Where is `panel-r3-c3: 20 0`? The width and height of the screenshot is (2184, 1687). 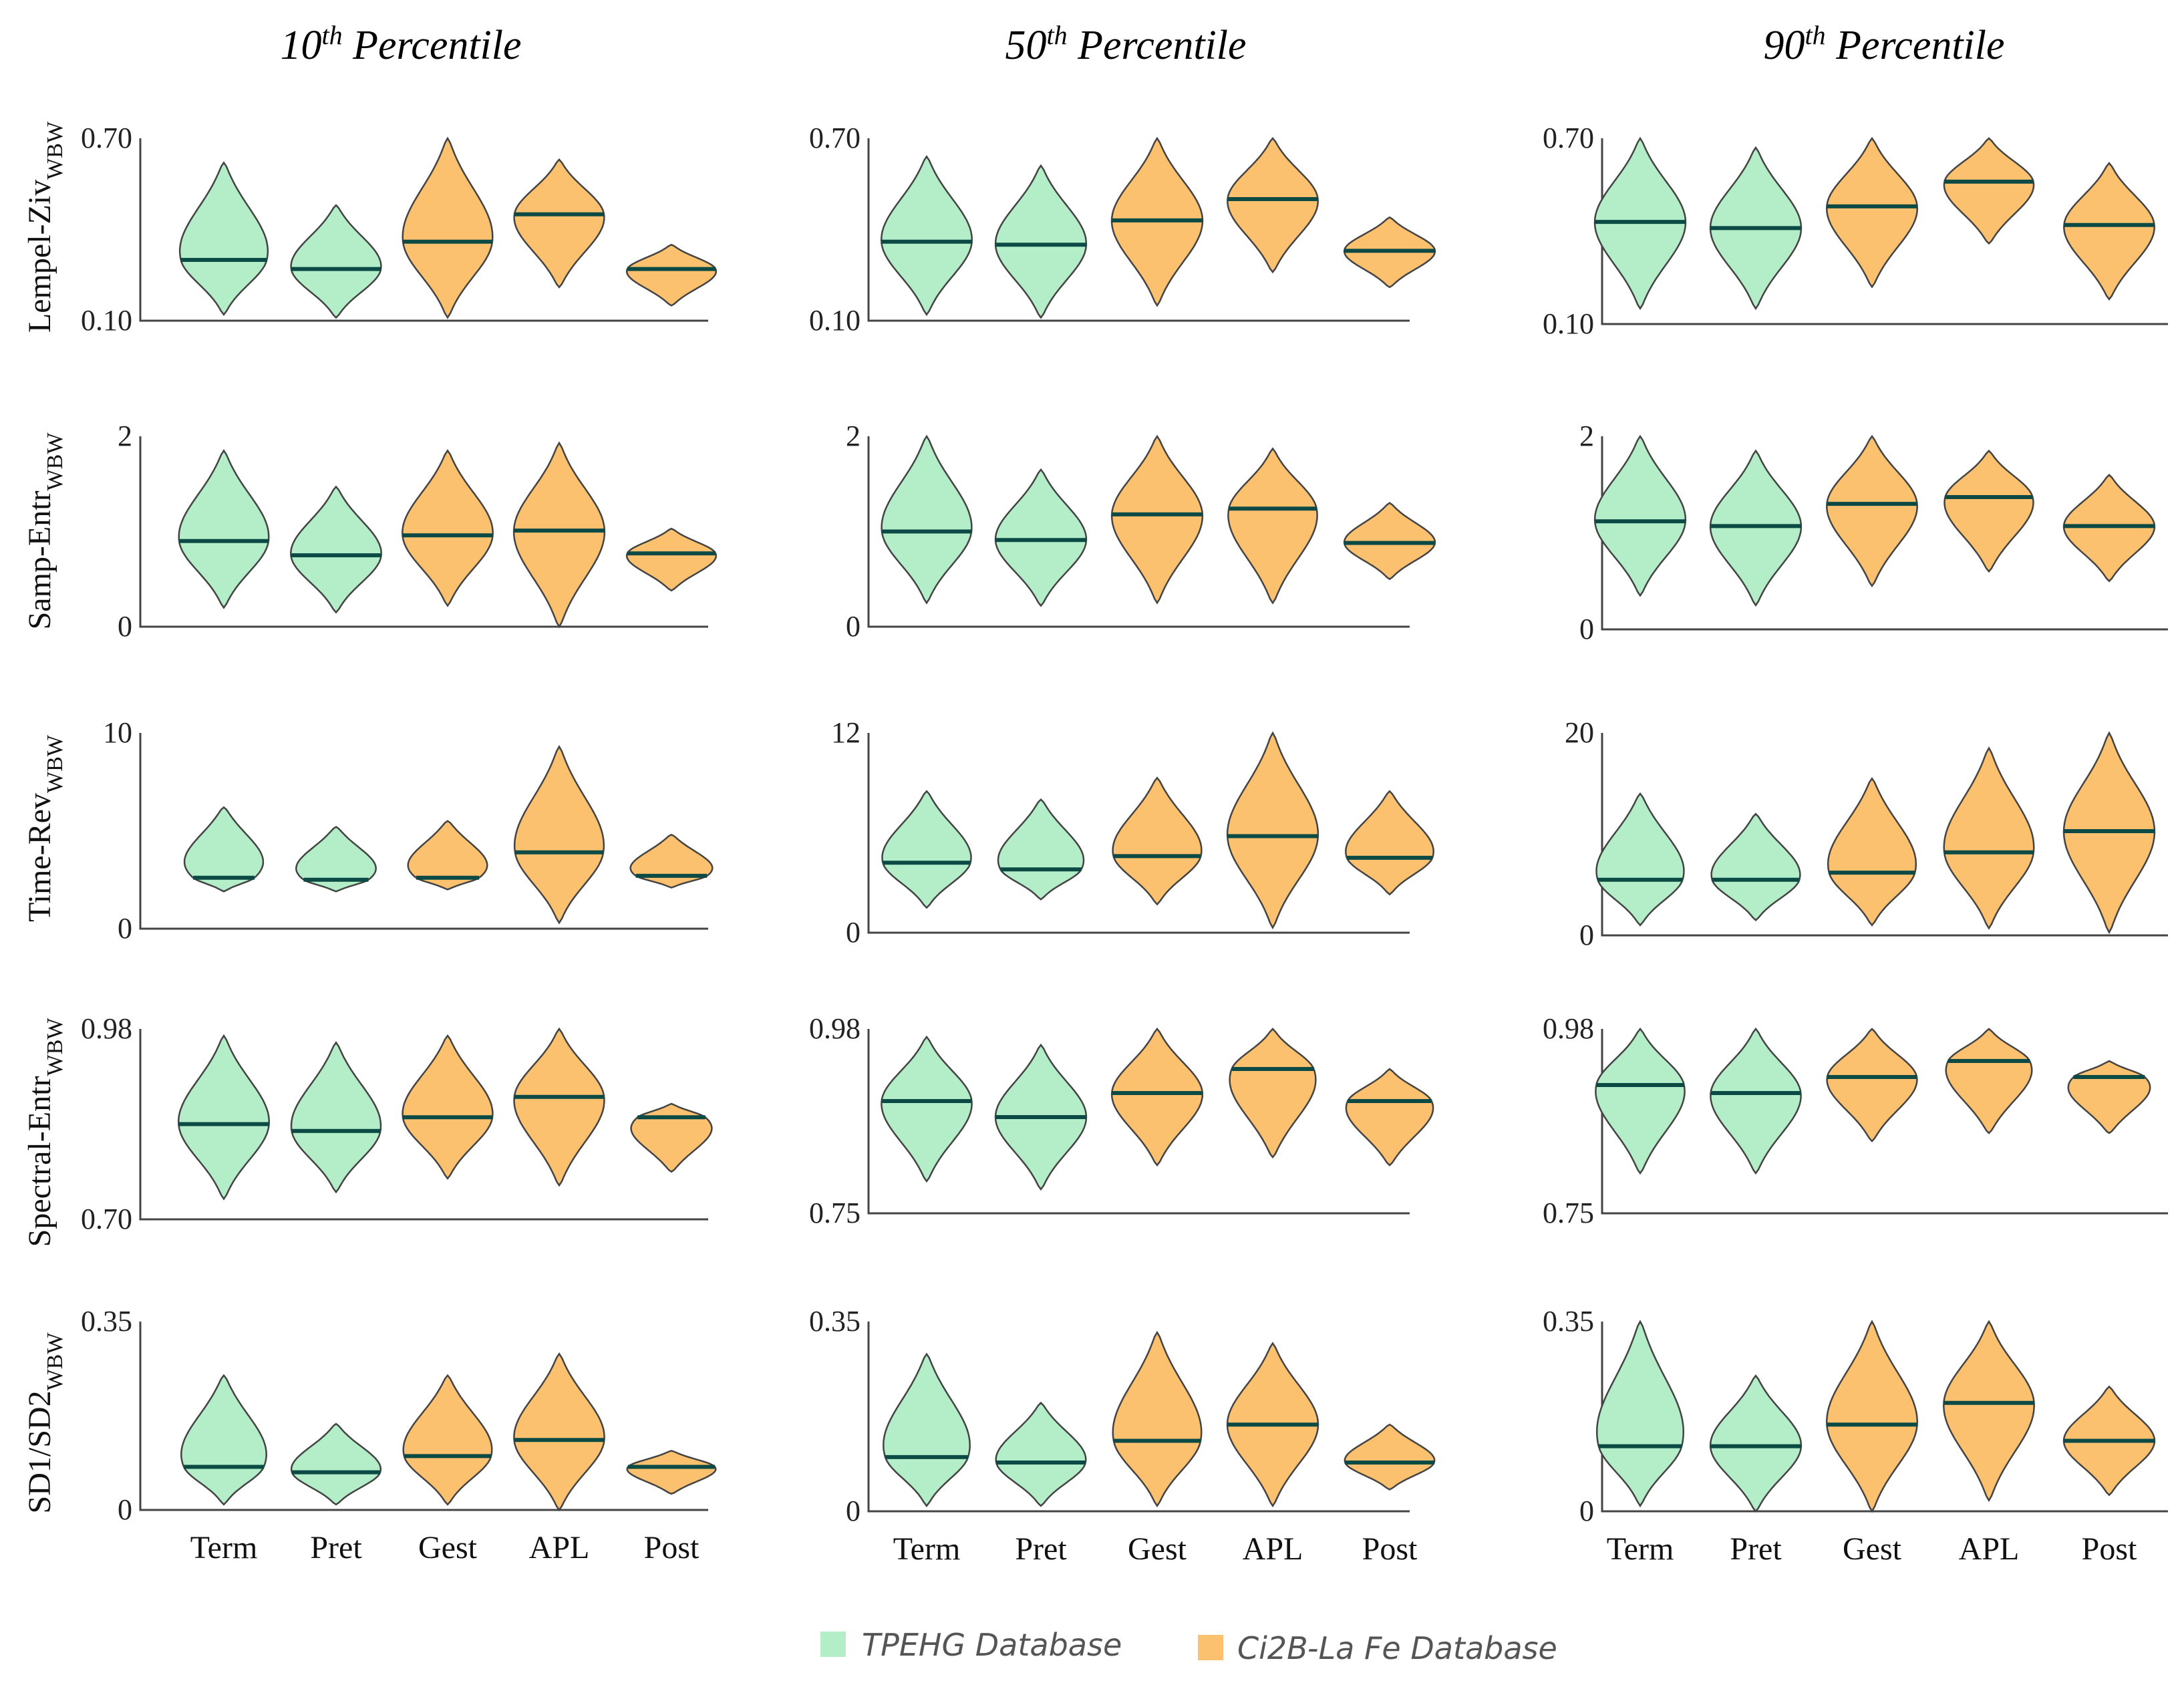
panel-r3-c3: 20 0 is located at coordinates (1867, 834).